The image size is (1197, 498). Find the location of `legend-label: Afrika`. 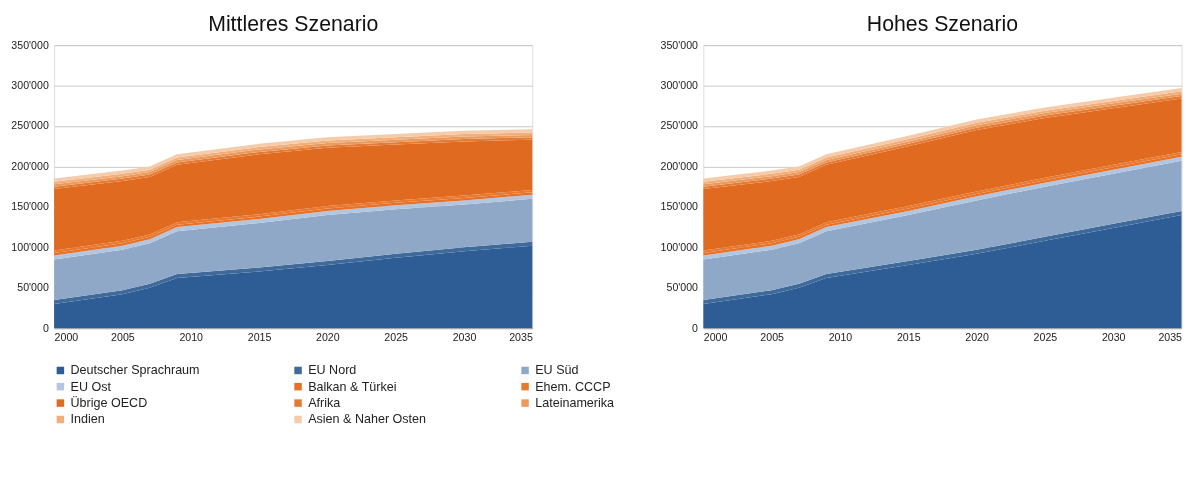

legend-label: Afrika is located at coordinates (324, 402).